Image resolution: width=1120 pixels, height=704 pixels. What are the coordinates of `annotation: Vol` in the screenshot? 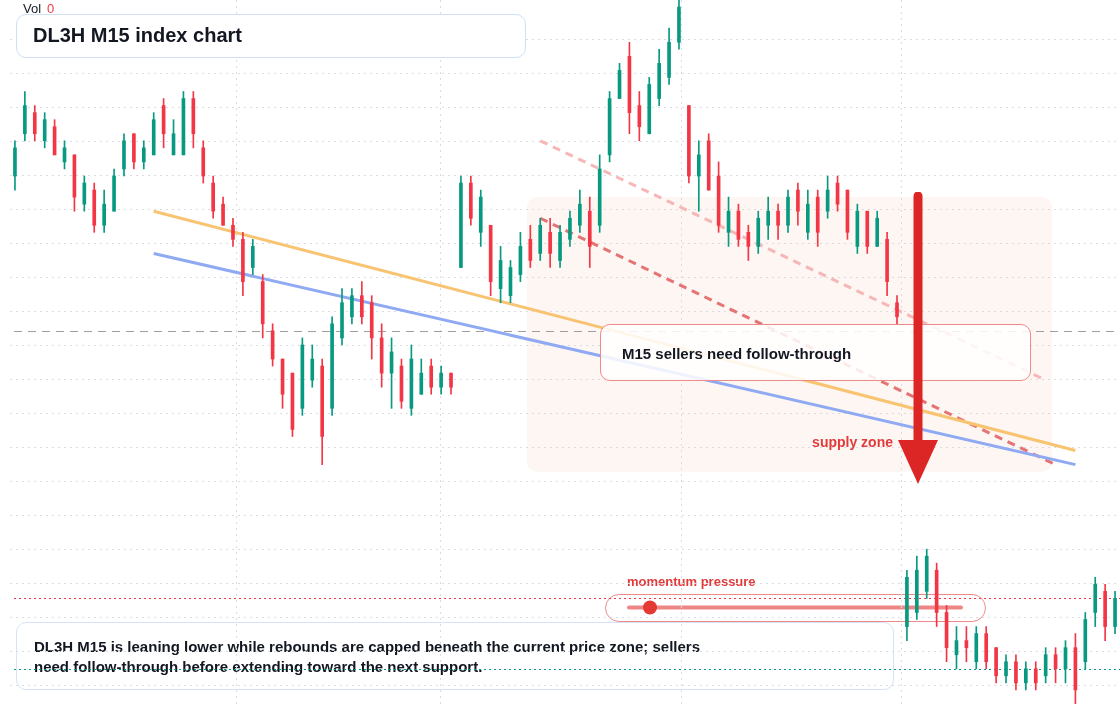 It's located at (32, 8).